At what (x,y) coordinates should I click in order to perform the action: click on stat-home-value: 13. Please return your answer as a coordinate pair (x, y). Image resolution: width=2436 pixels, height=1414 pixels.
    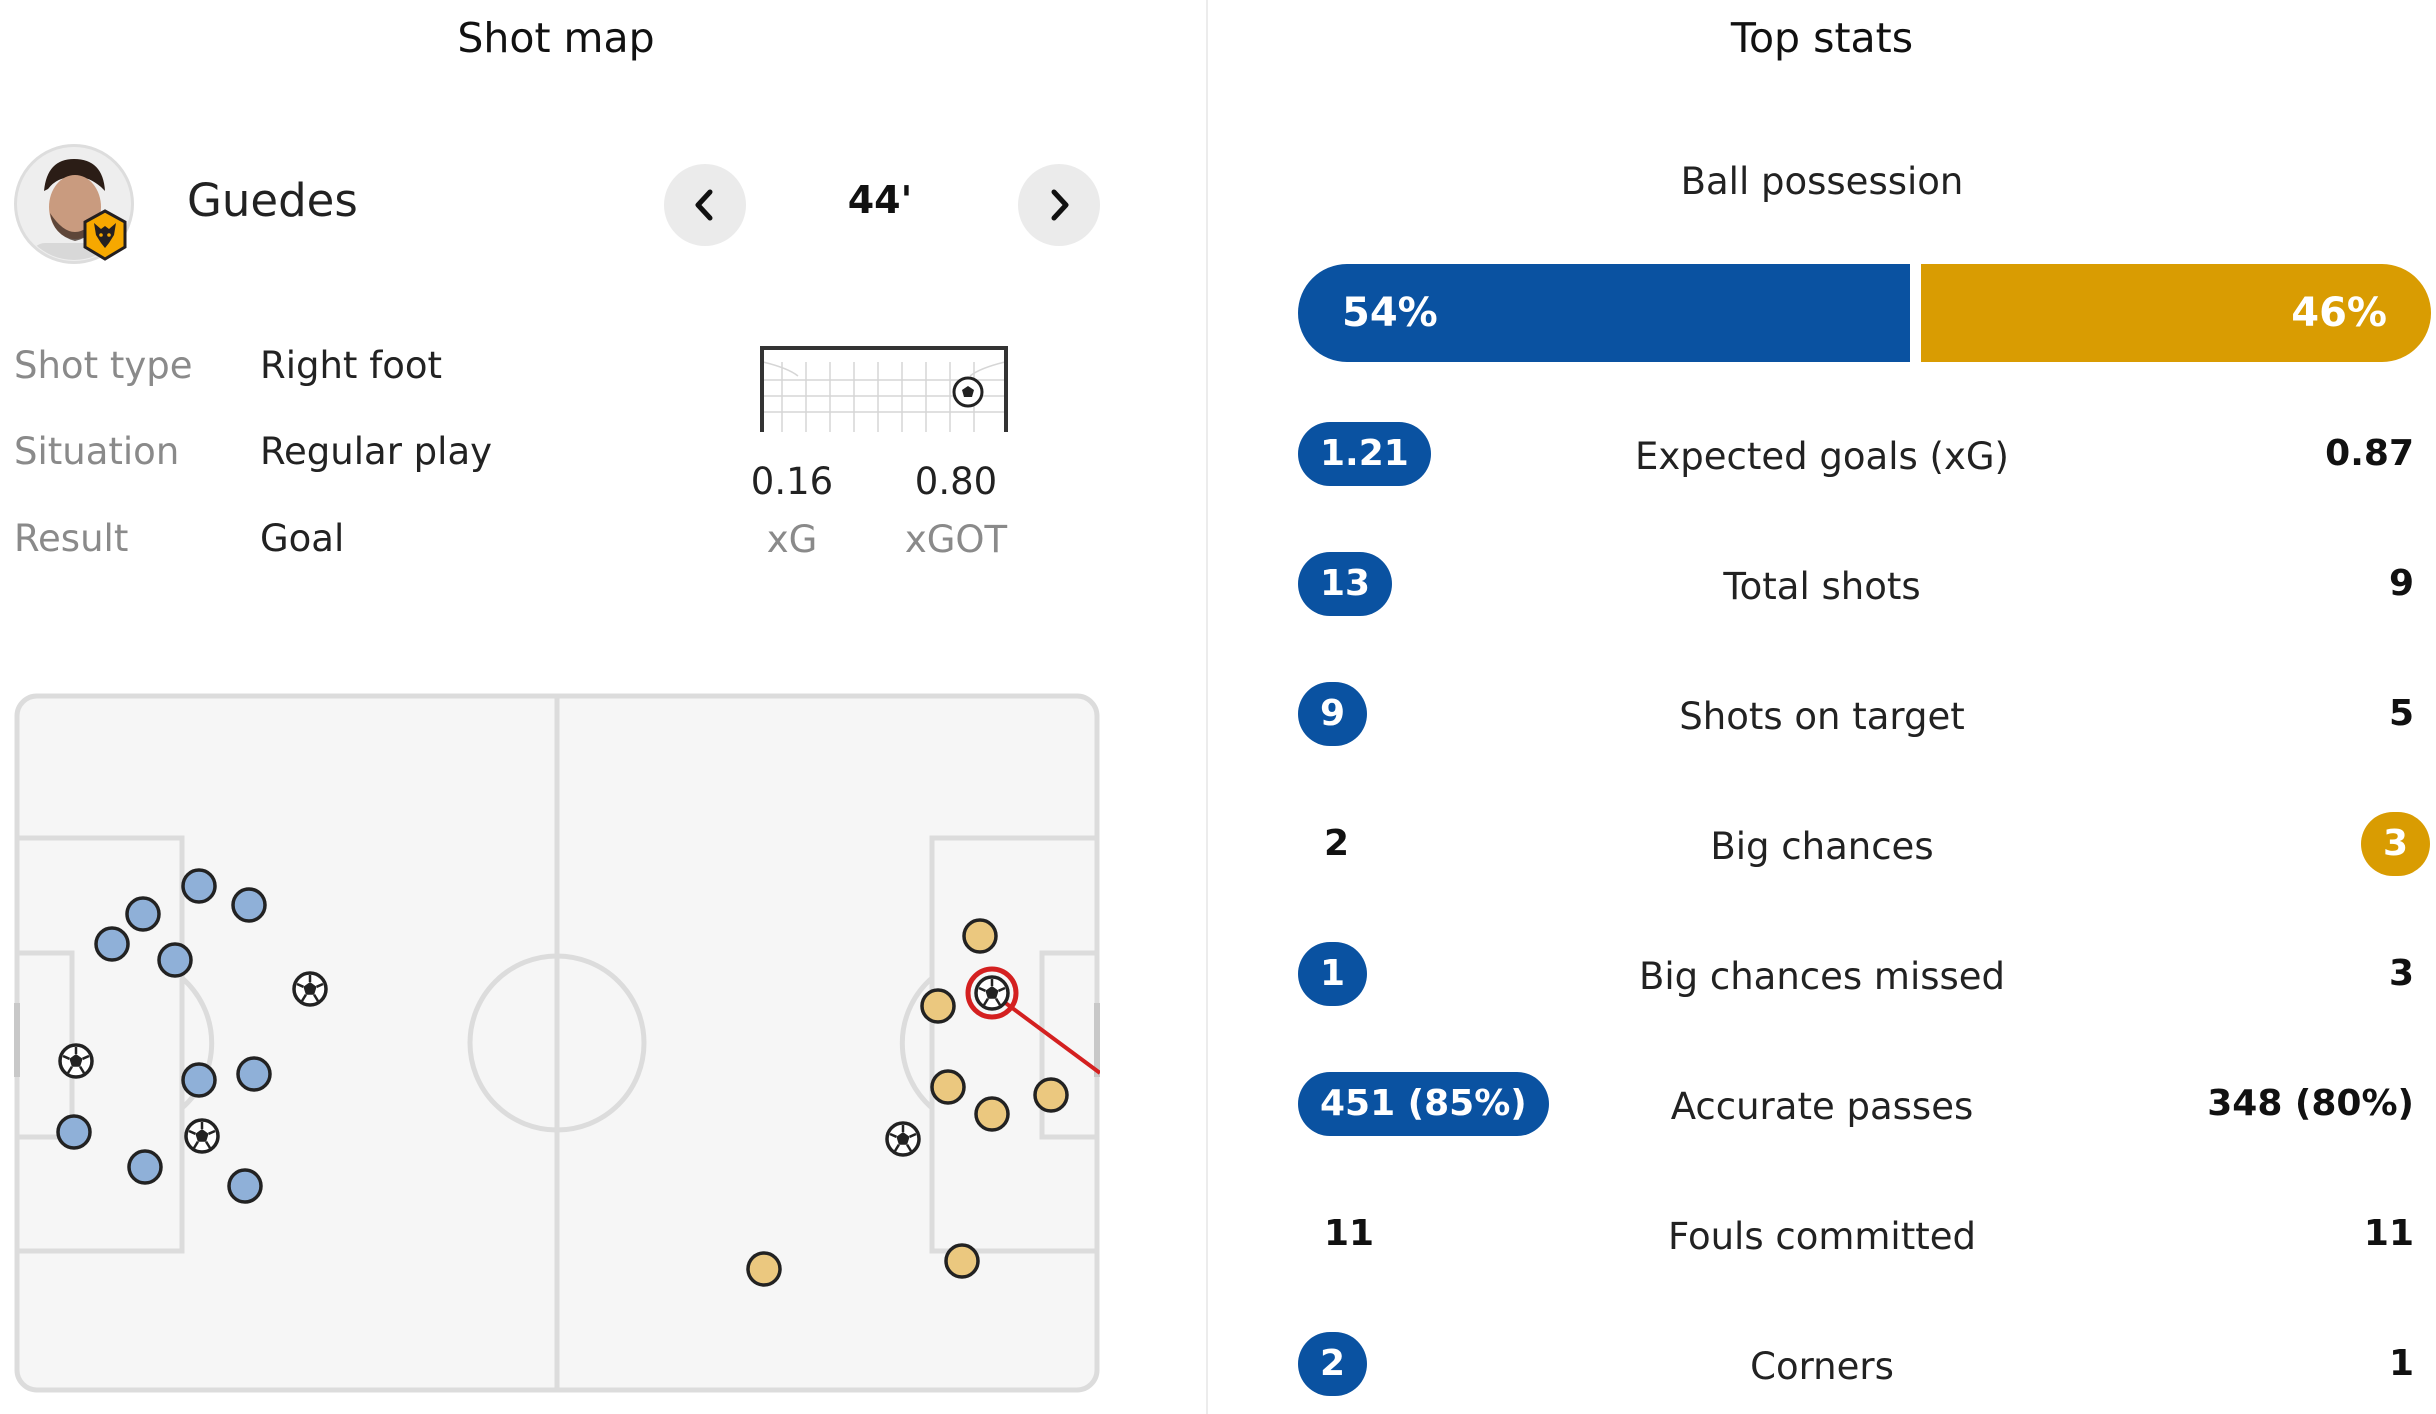
    Looking at the image, I should click on (1345, 584).